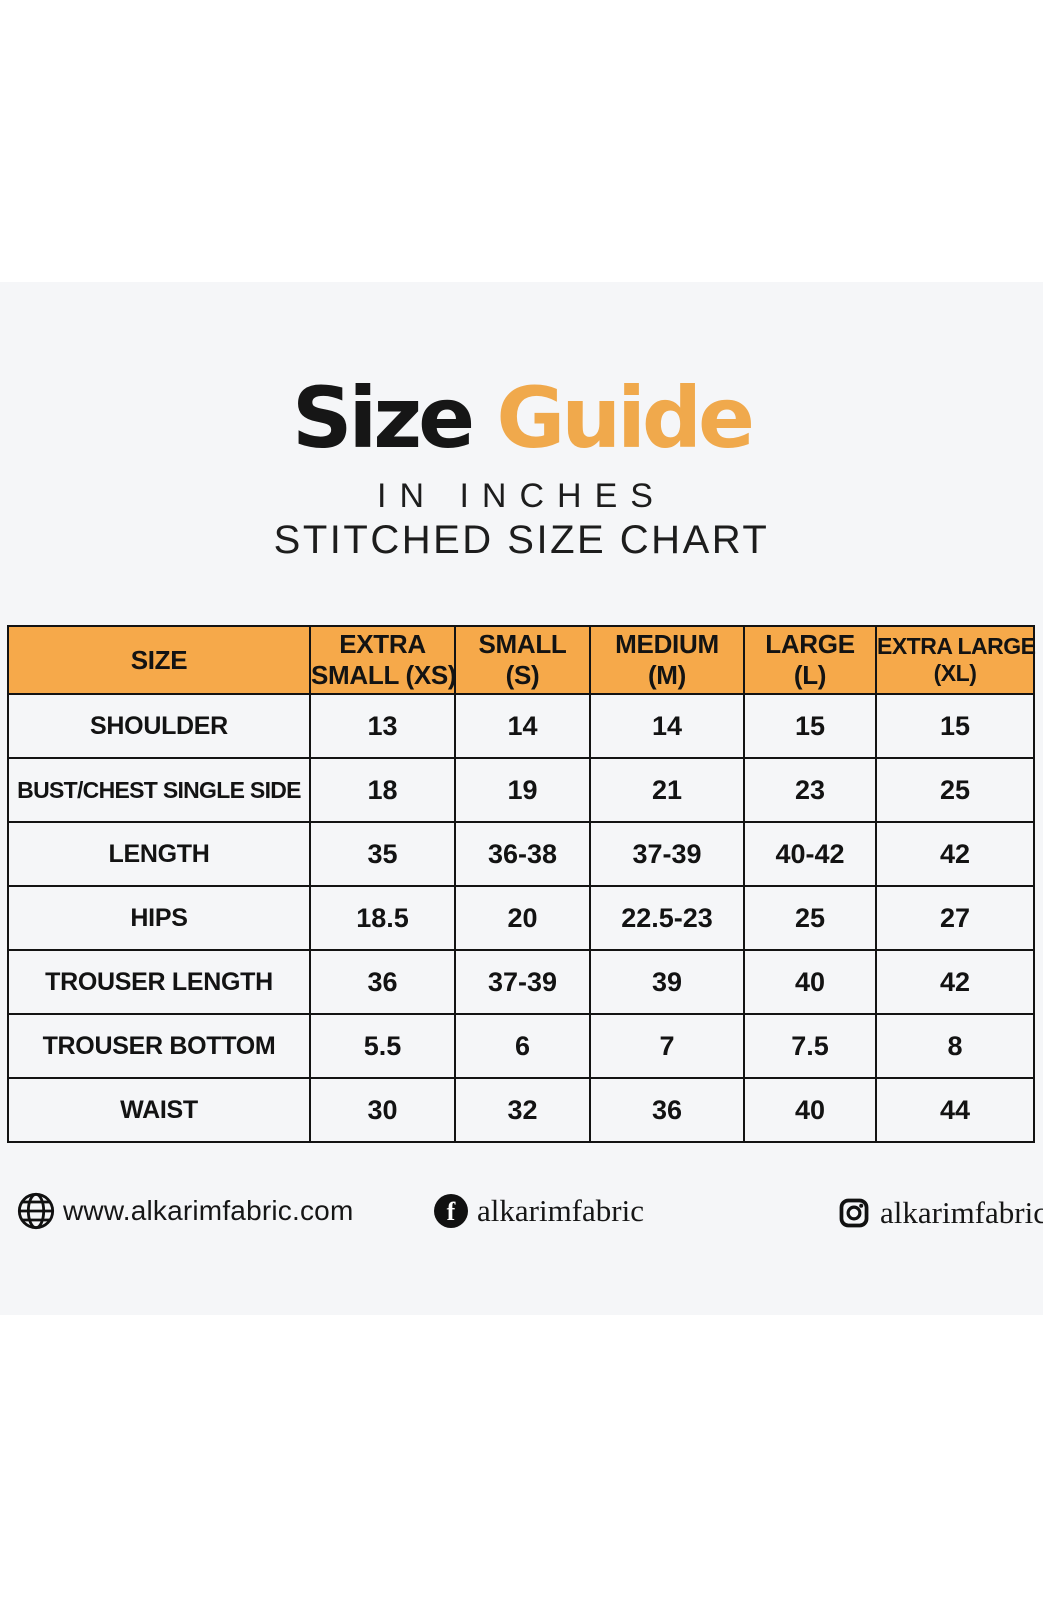 The image size is (1043, 1600). I want to click on footer-facebook: f alkarimfabric, so click(539, 1211).